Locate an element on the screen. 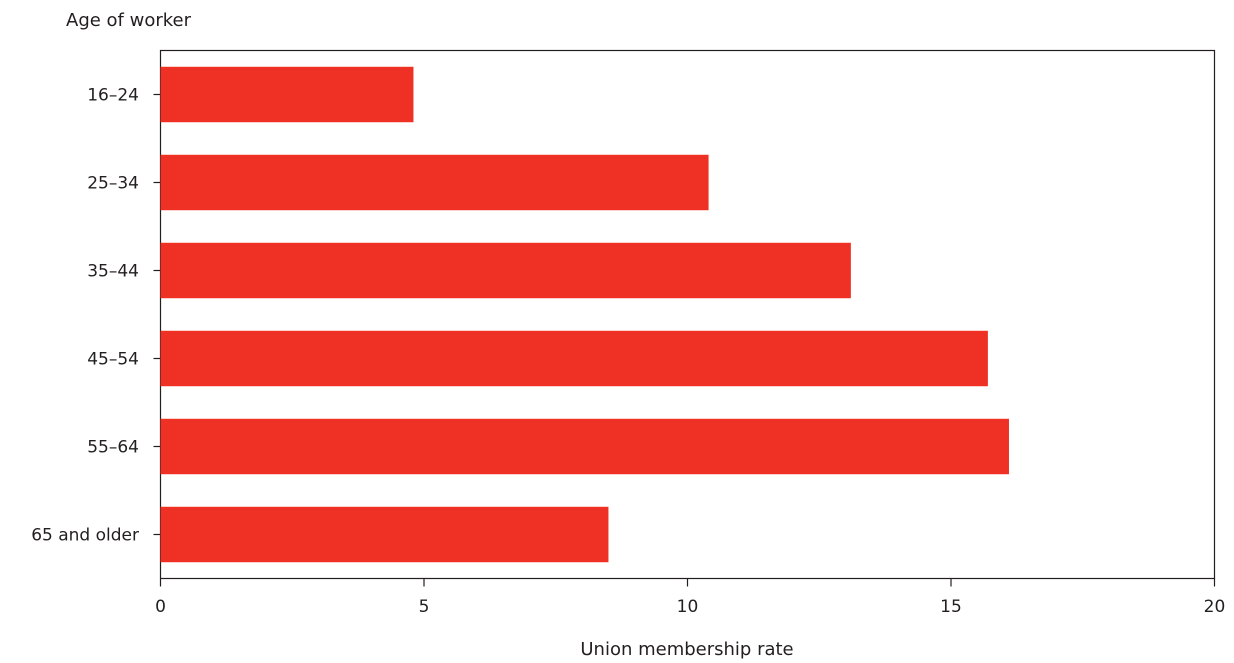 This screenshot has width=1234, height=663. y-axis-title: Age of worker is located at coordinates (129, 20).